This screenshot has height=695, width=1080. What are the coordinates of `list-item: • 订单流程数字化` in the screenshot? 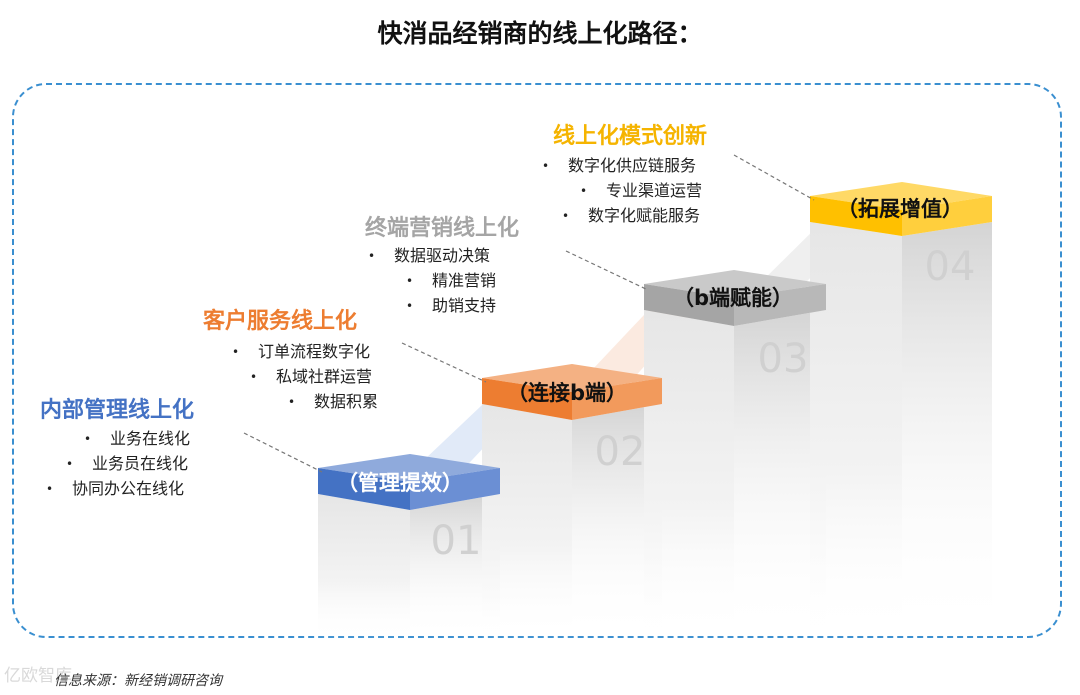 It's located at (301, 351).